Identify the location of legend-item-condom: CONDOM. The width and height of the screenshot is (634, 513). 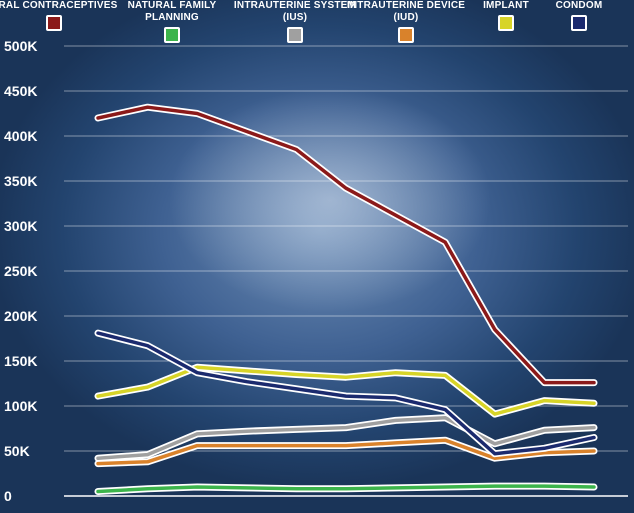
(574, 15).